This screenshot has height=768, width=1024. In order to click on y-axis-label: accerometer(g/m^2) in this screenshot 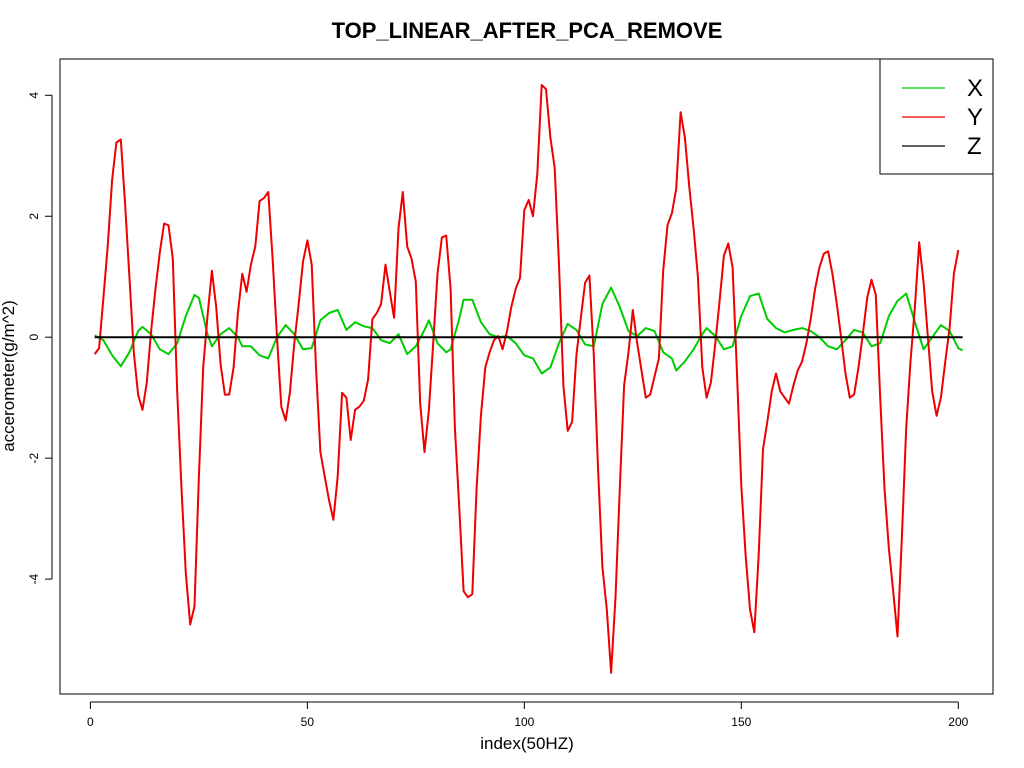, I will do `click(9, 376)`.